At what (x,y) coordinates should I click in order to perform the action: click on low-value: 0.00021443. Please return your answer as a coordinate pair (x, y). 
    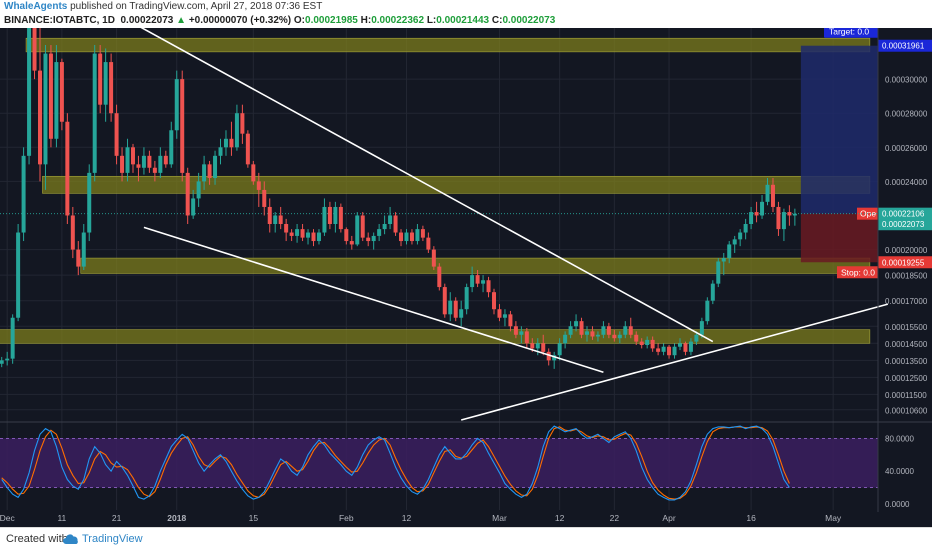
    Looking at the image, I should click on (463, 20).